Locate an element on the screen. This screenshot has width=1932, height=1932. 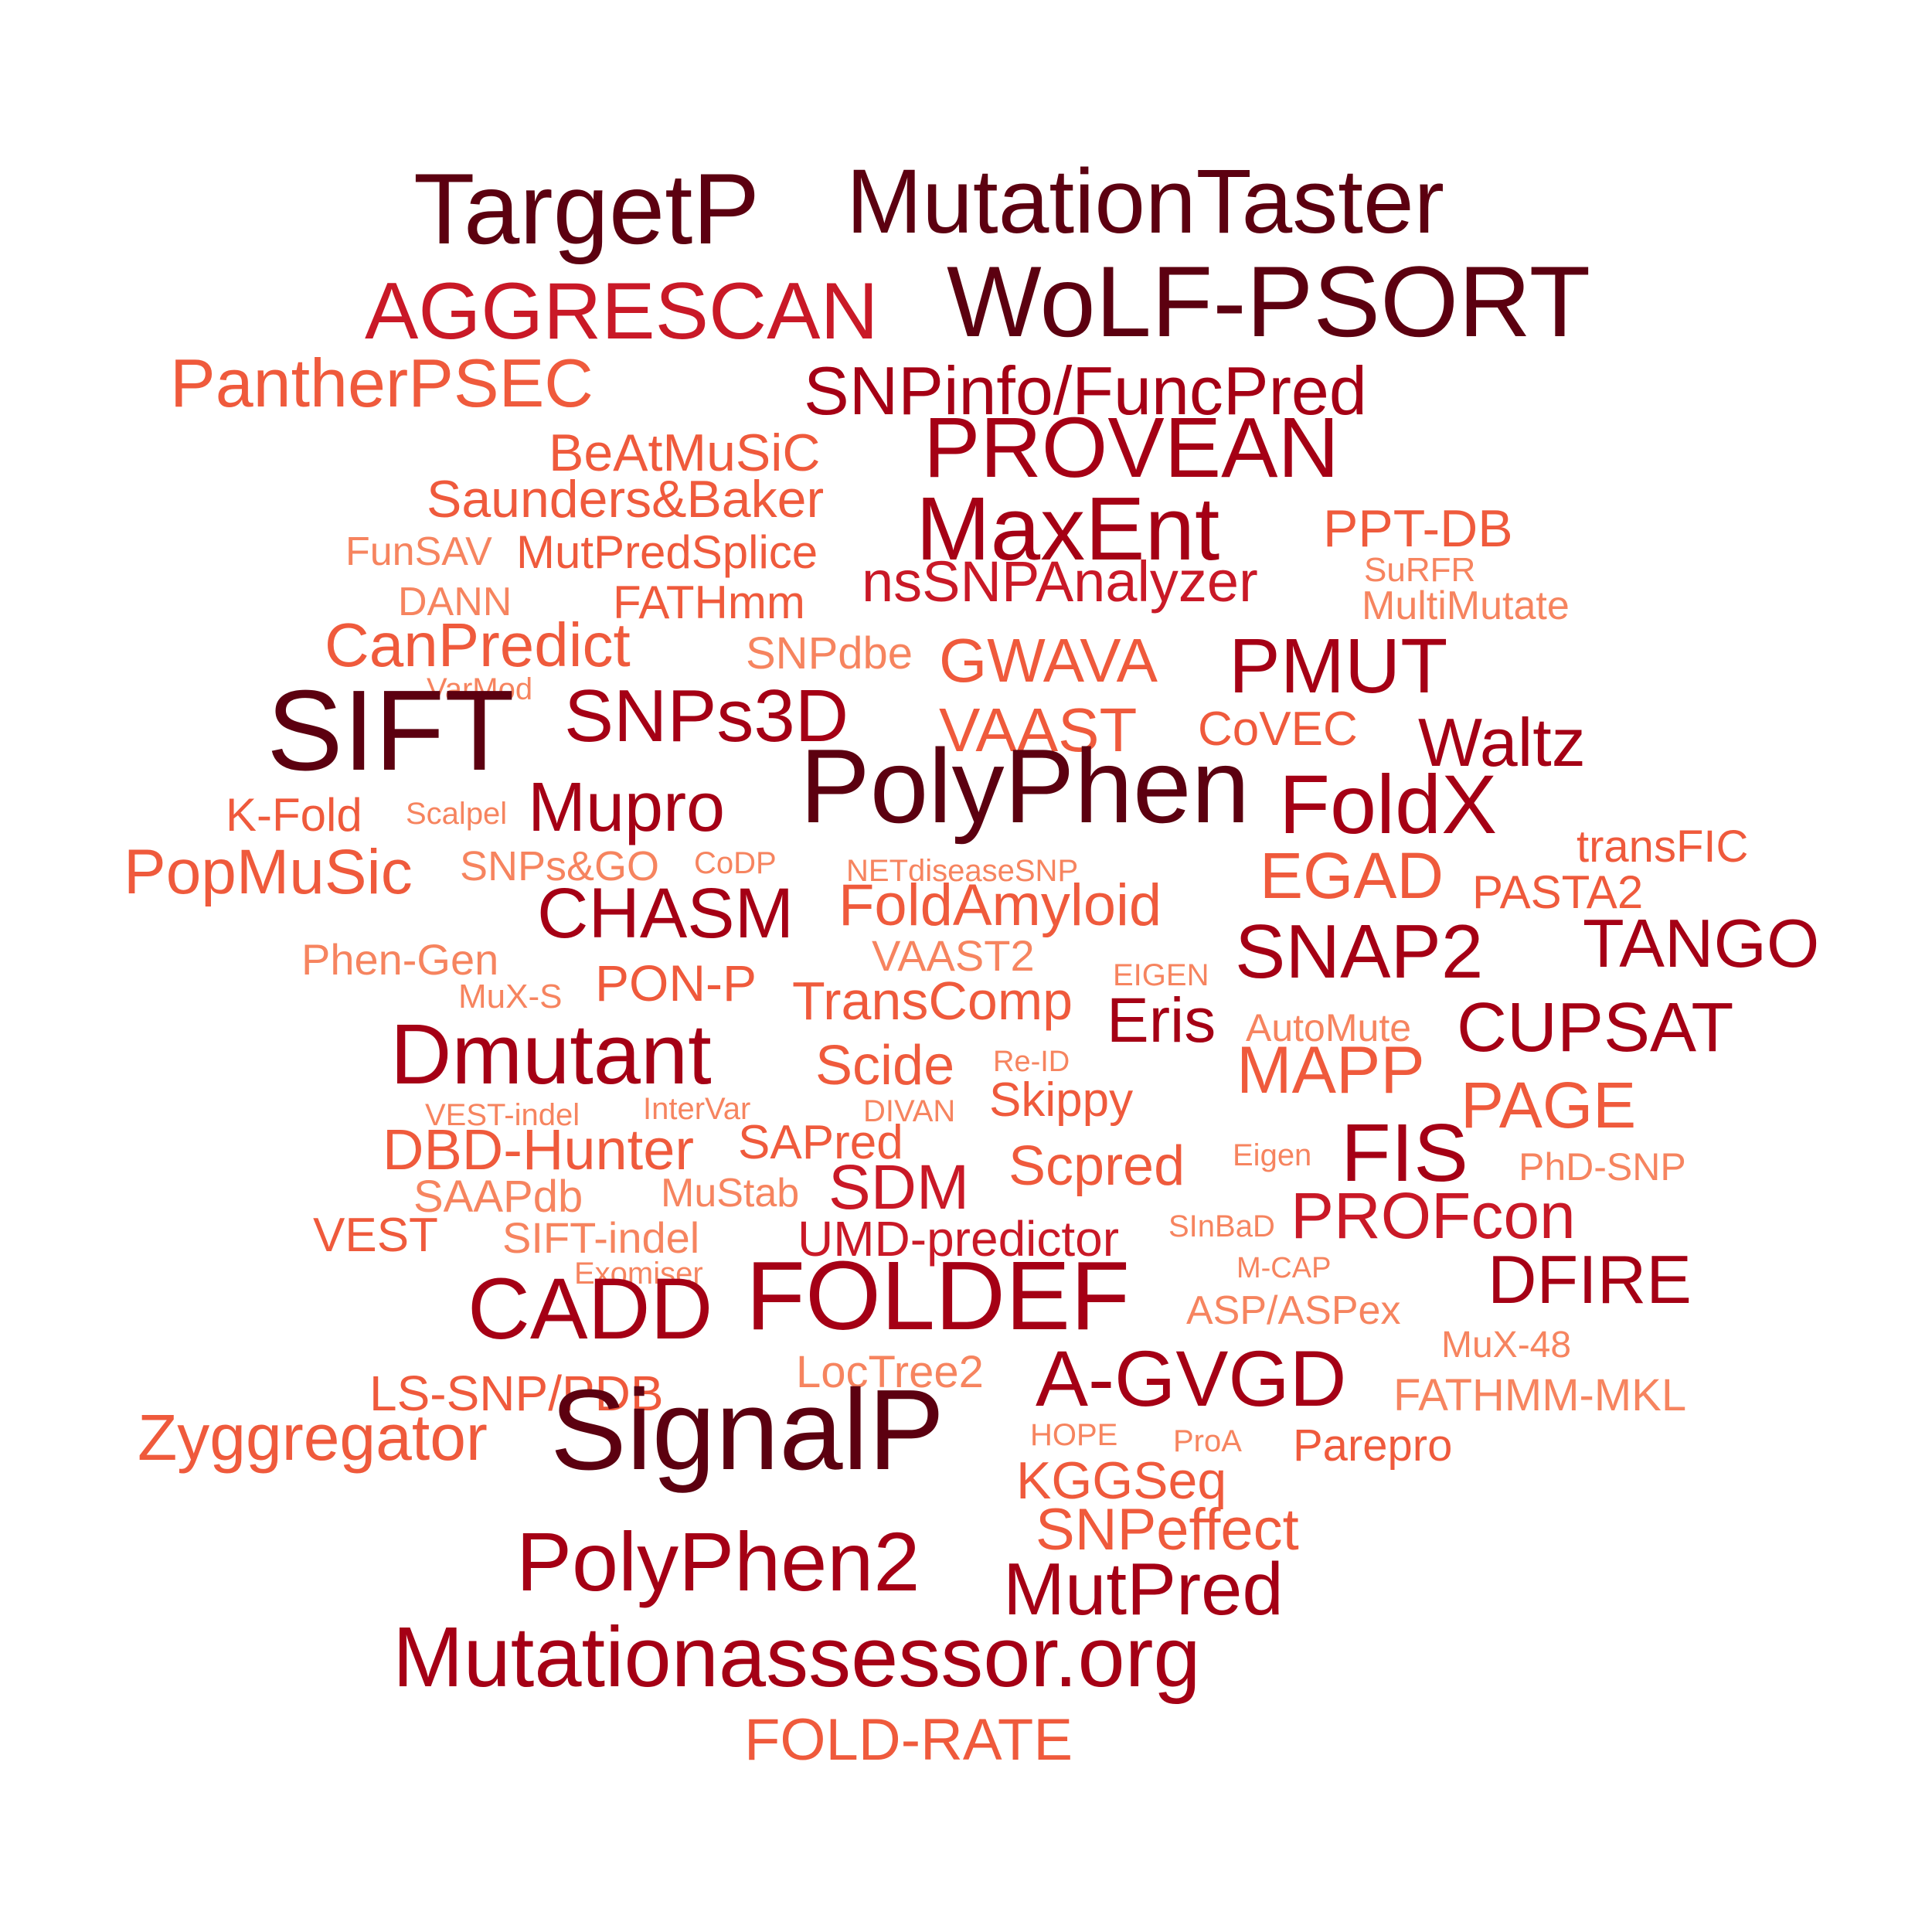
cloud-word: KGGSeq is located at coordinates (1121, 1481).